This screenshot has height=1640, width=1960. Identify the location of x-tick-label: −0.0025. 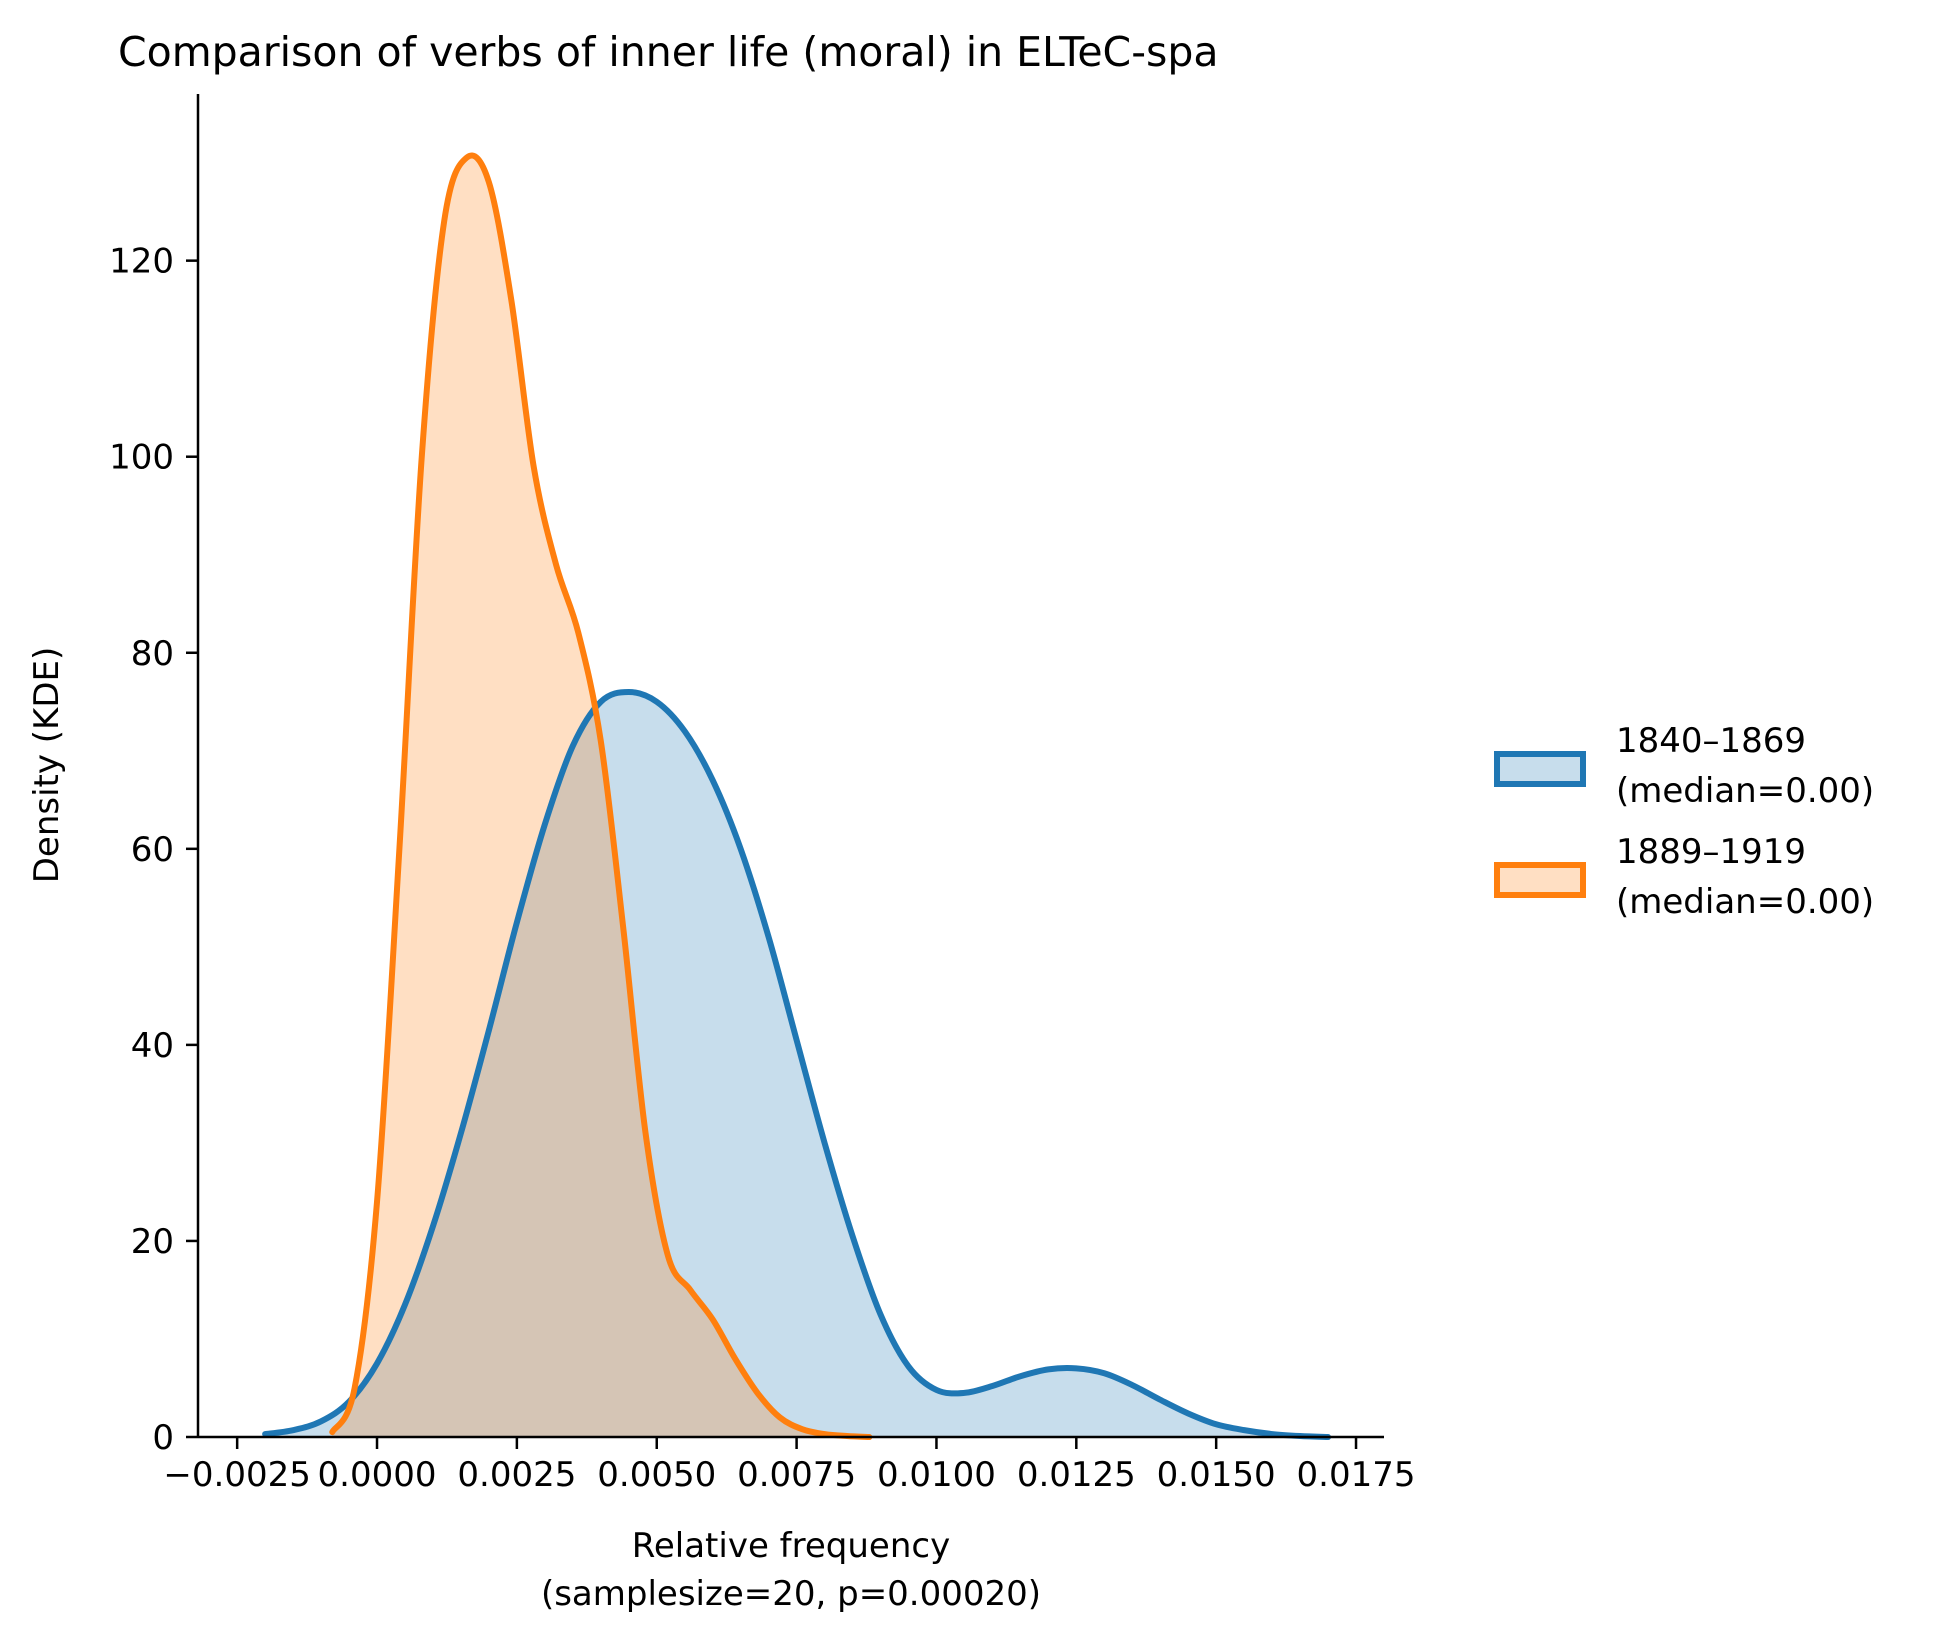
(236, 1475).